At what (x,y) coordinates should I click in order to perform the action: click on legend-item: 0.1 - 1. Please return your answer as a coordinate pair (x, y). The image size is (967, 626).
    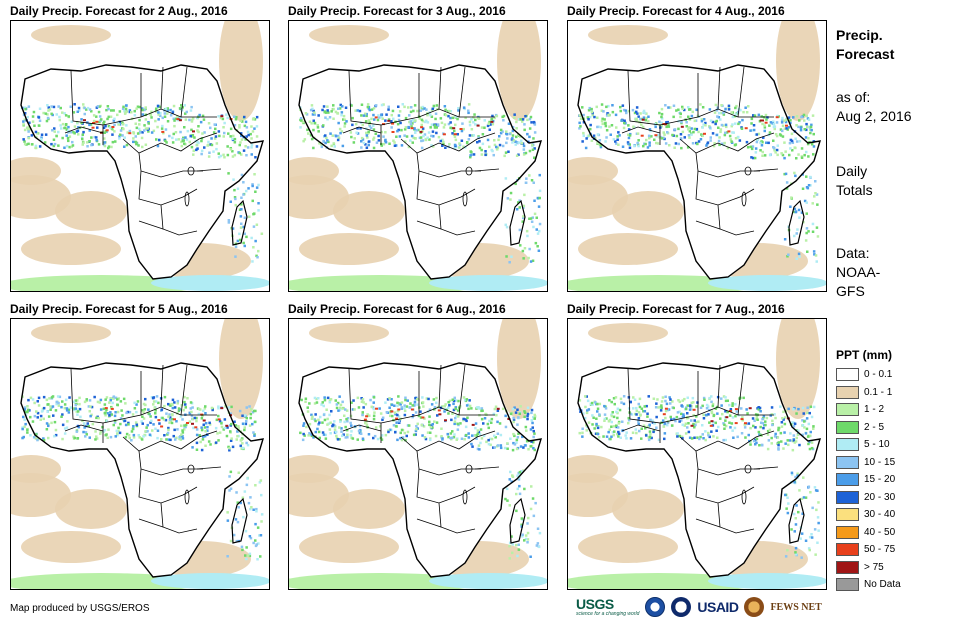
    Looking at the image, I should click on (868, 393).